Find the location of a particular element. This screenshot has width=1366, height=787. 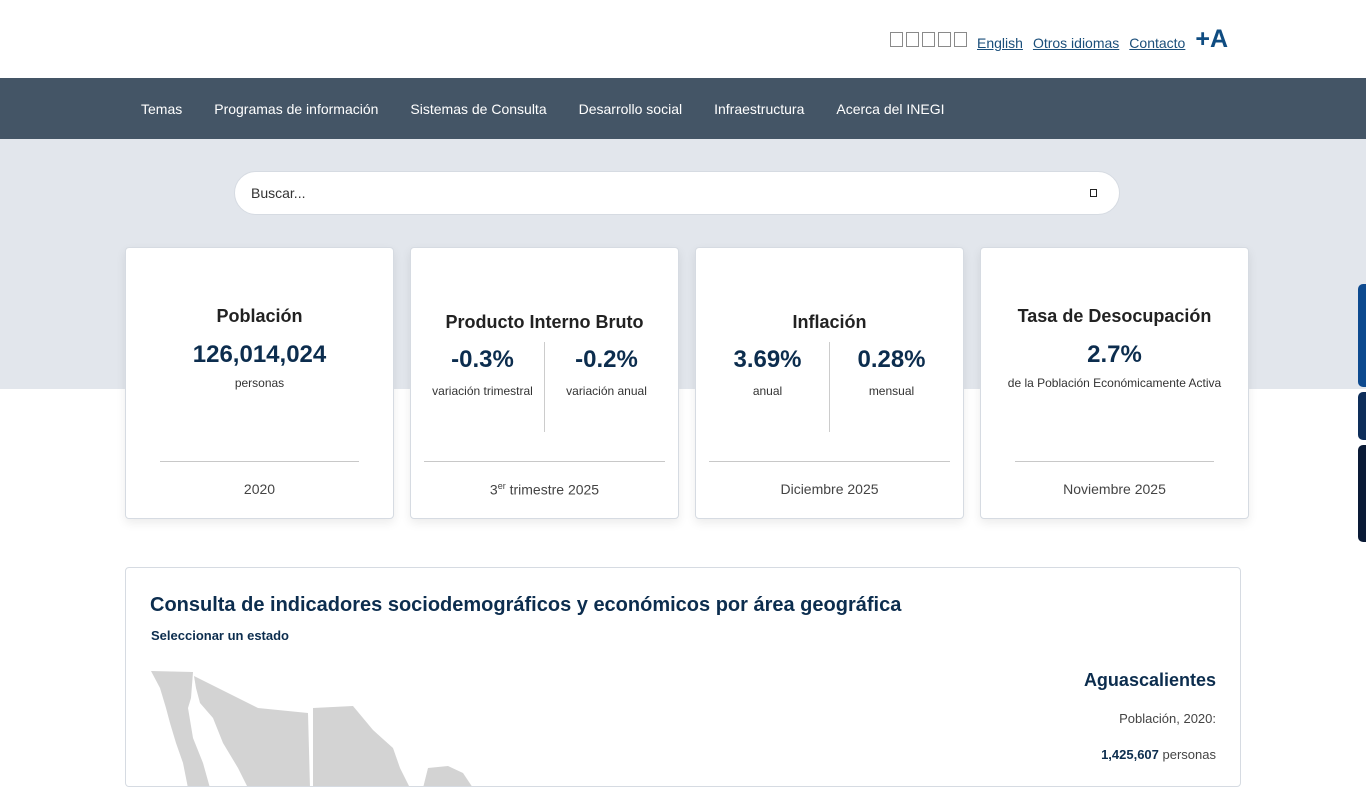

footer-ordinal-suffix: er is located at coordinates (501, 486).